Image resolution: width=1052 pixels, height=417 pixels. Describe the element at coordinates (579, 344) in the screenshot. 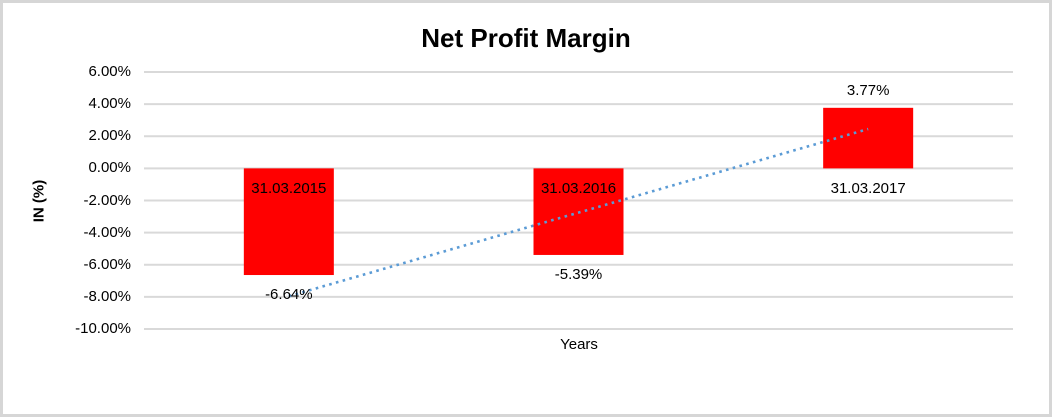

I see `x-axis-title: Years` at that location.